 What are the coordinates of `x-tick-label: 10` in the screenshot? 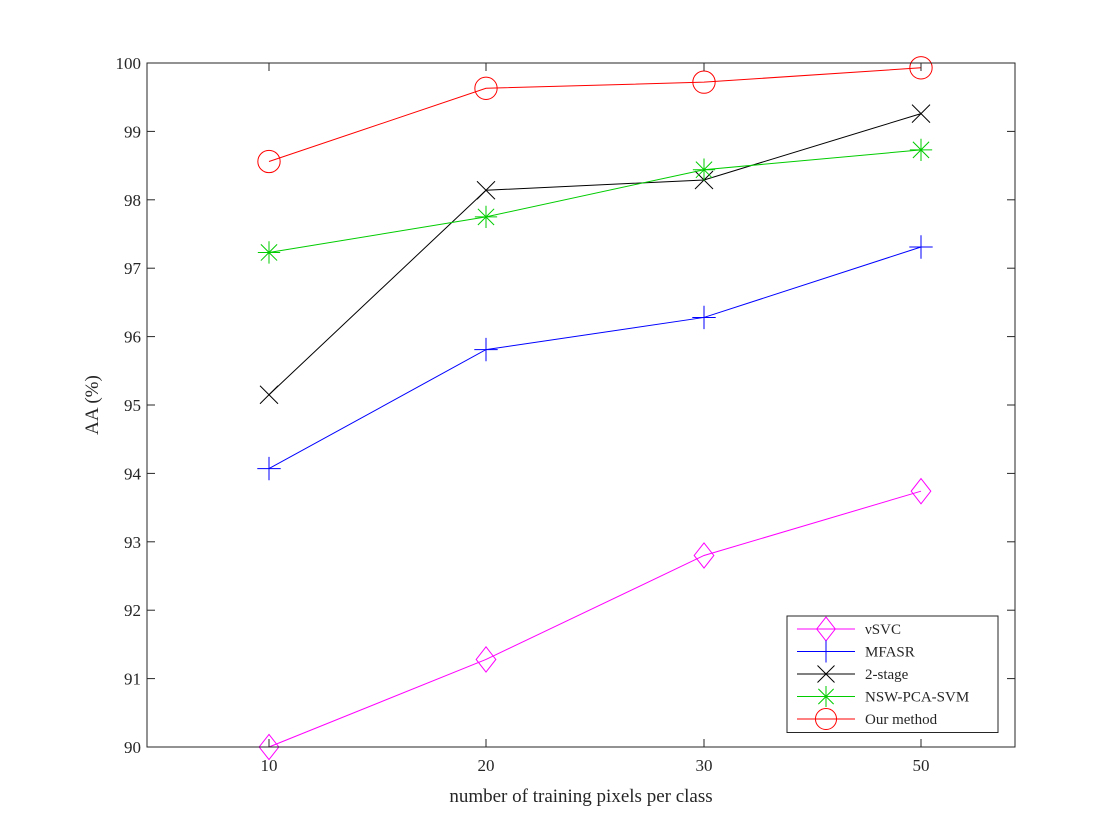 It's located at (269, 765).